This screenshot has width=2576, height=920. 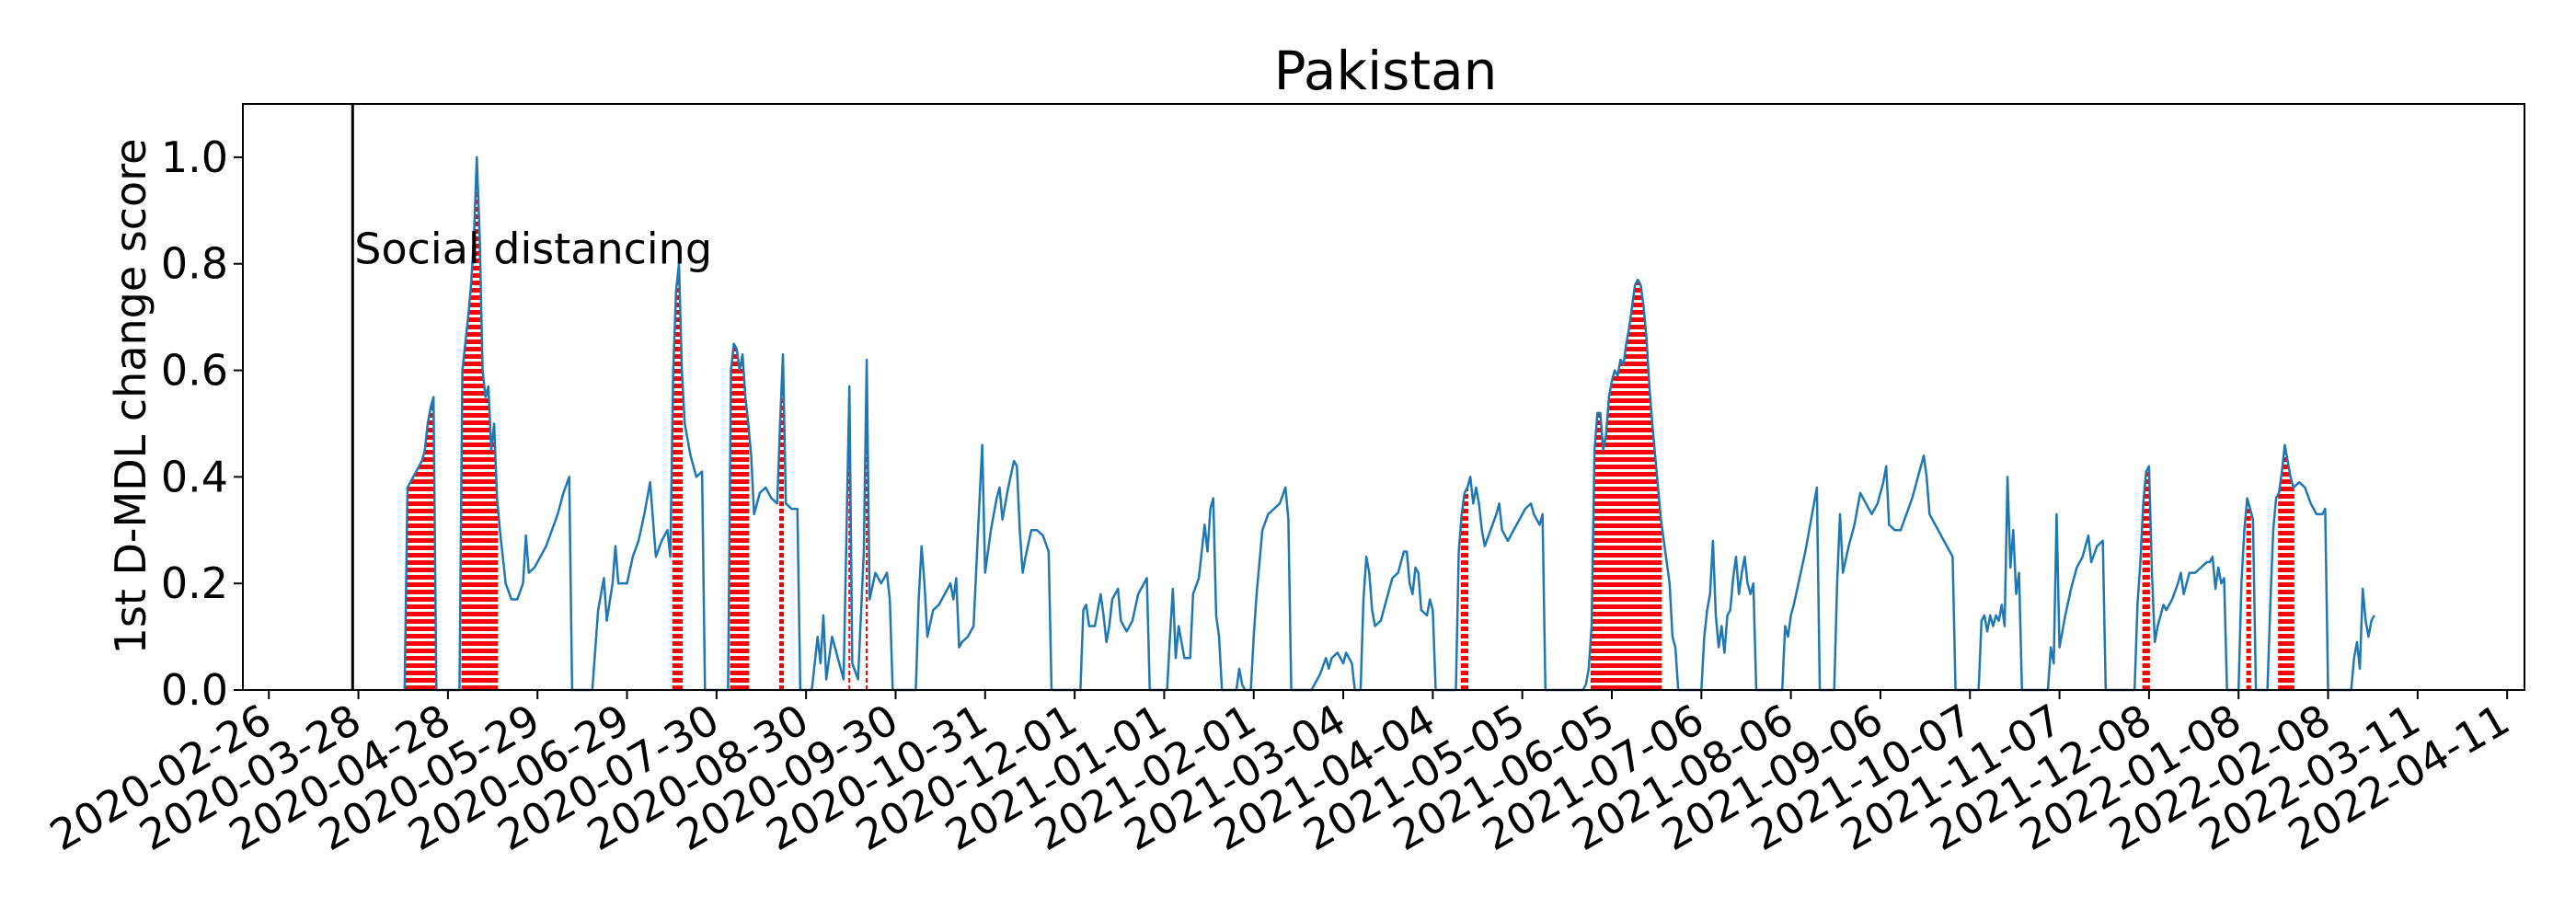 I want to click on y-axis-label: 1st D-MDL change score, so click(x=130, y=397).